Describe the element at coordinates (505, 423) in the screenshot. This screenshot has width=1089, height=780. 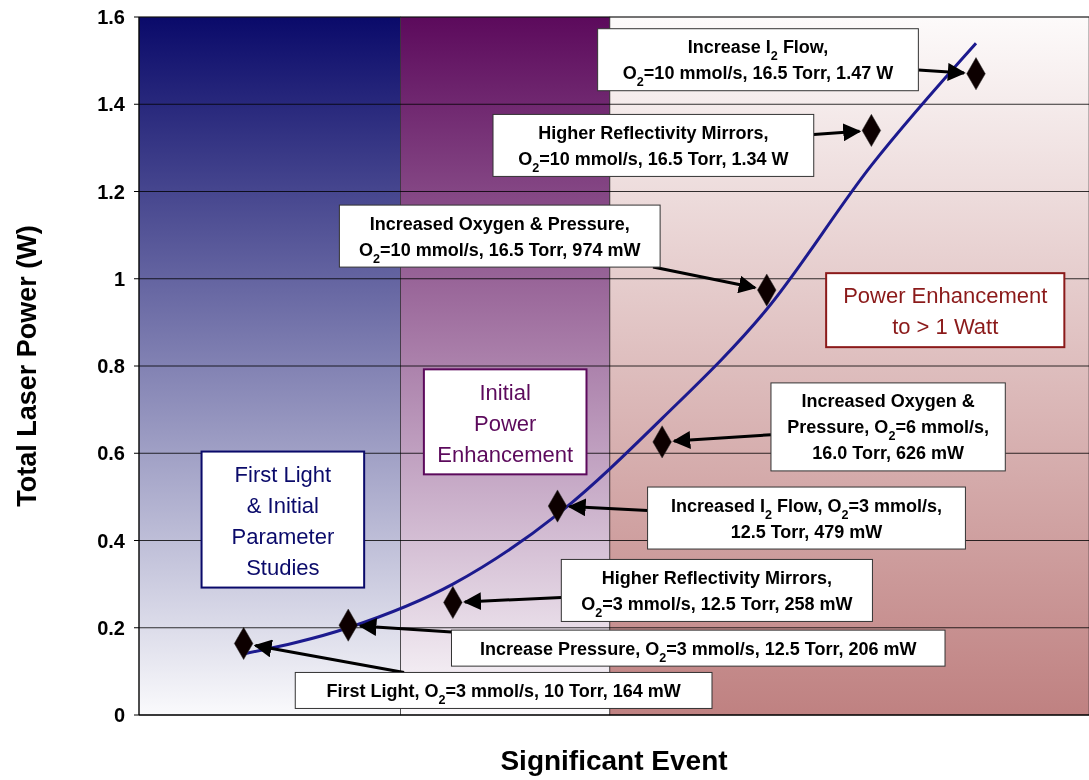
I see `annotation: Initial Power Enhancement` at that location.